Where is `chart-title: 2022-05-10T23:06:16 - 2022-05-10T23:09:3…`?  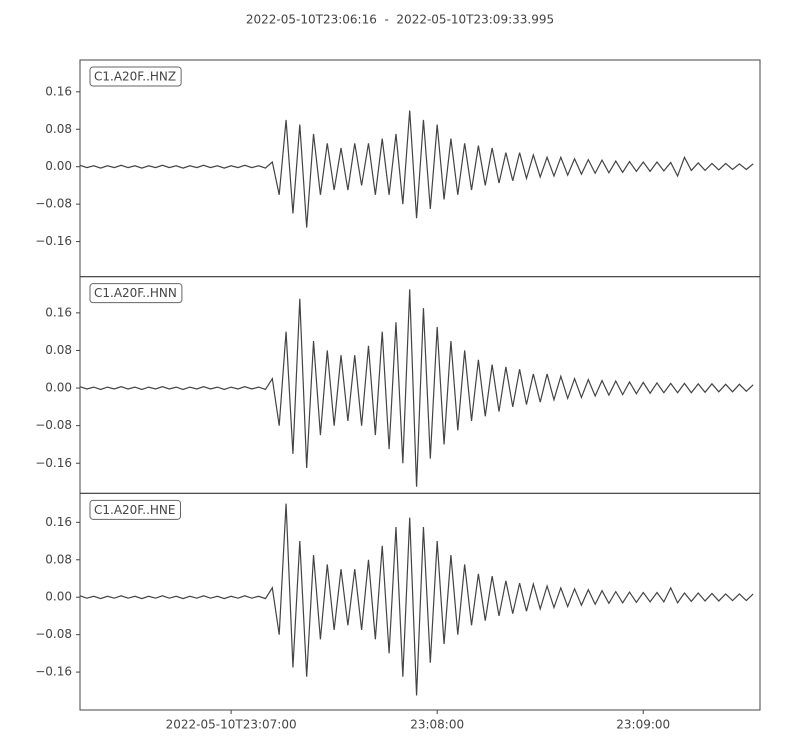
chart-title: 2022-05-10T23:06:16 - 2022-05-10T23:09:3… is located at coordinates (400, 20).